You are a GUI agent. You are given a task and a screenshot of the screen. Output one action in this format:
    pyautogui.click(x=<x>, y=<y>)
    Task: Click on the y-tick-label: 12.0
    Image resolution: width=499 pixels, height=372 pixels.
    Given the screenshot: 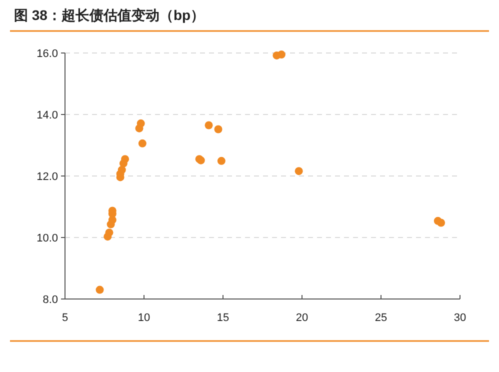 What is the action you would take?
    pyautogui.click(x=47, y=177)
    